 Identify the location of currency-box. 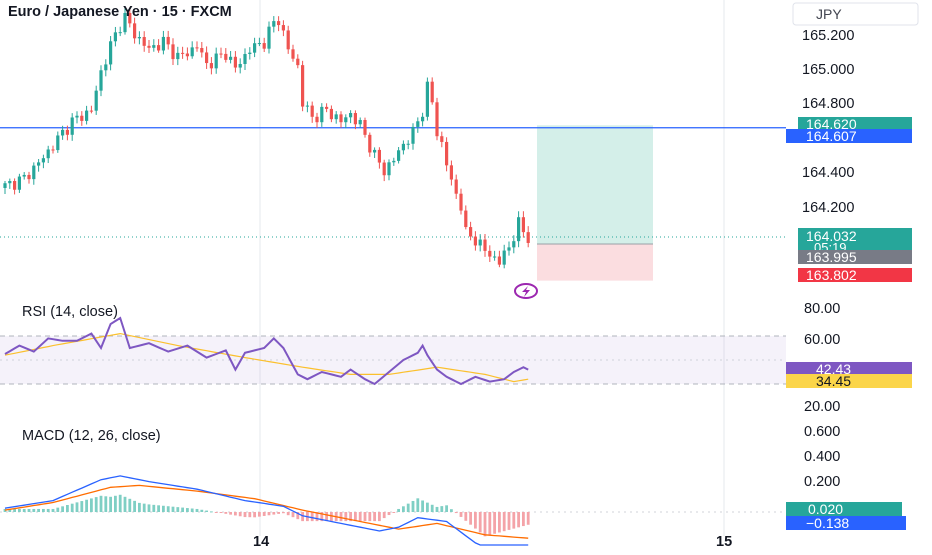
(855, 14).